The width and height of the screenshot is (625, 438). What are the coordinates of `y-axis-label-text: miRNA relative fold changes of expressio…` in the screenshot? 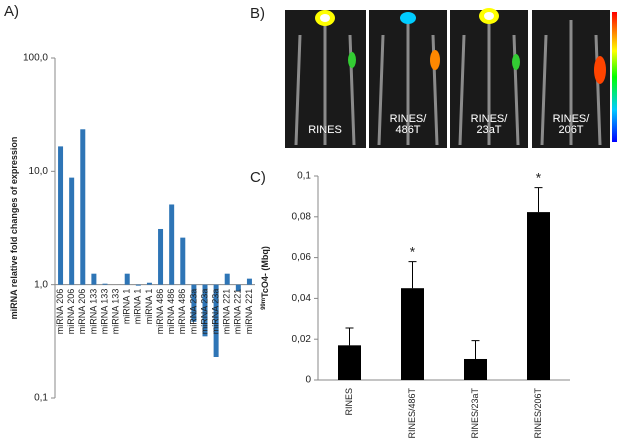 It's located at (14, 228).